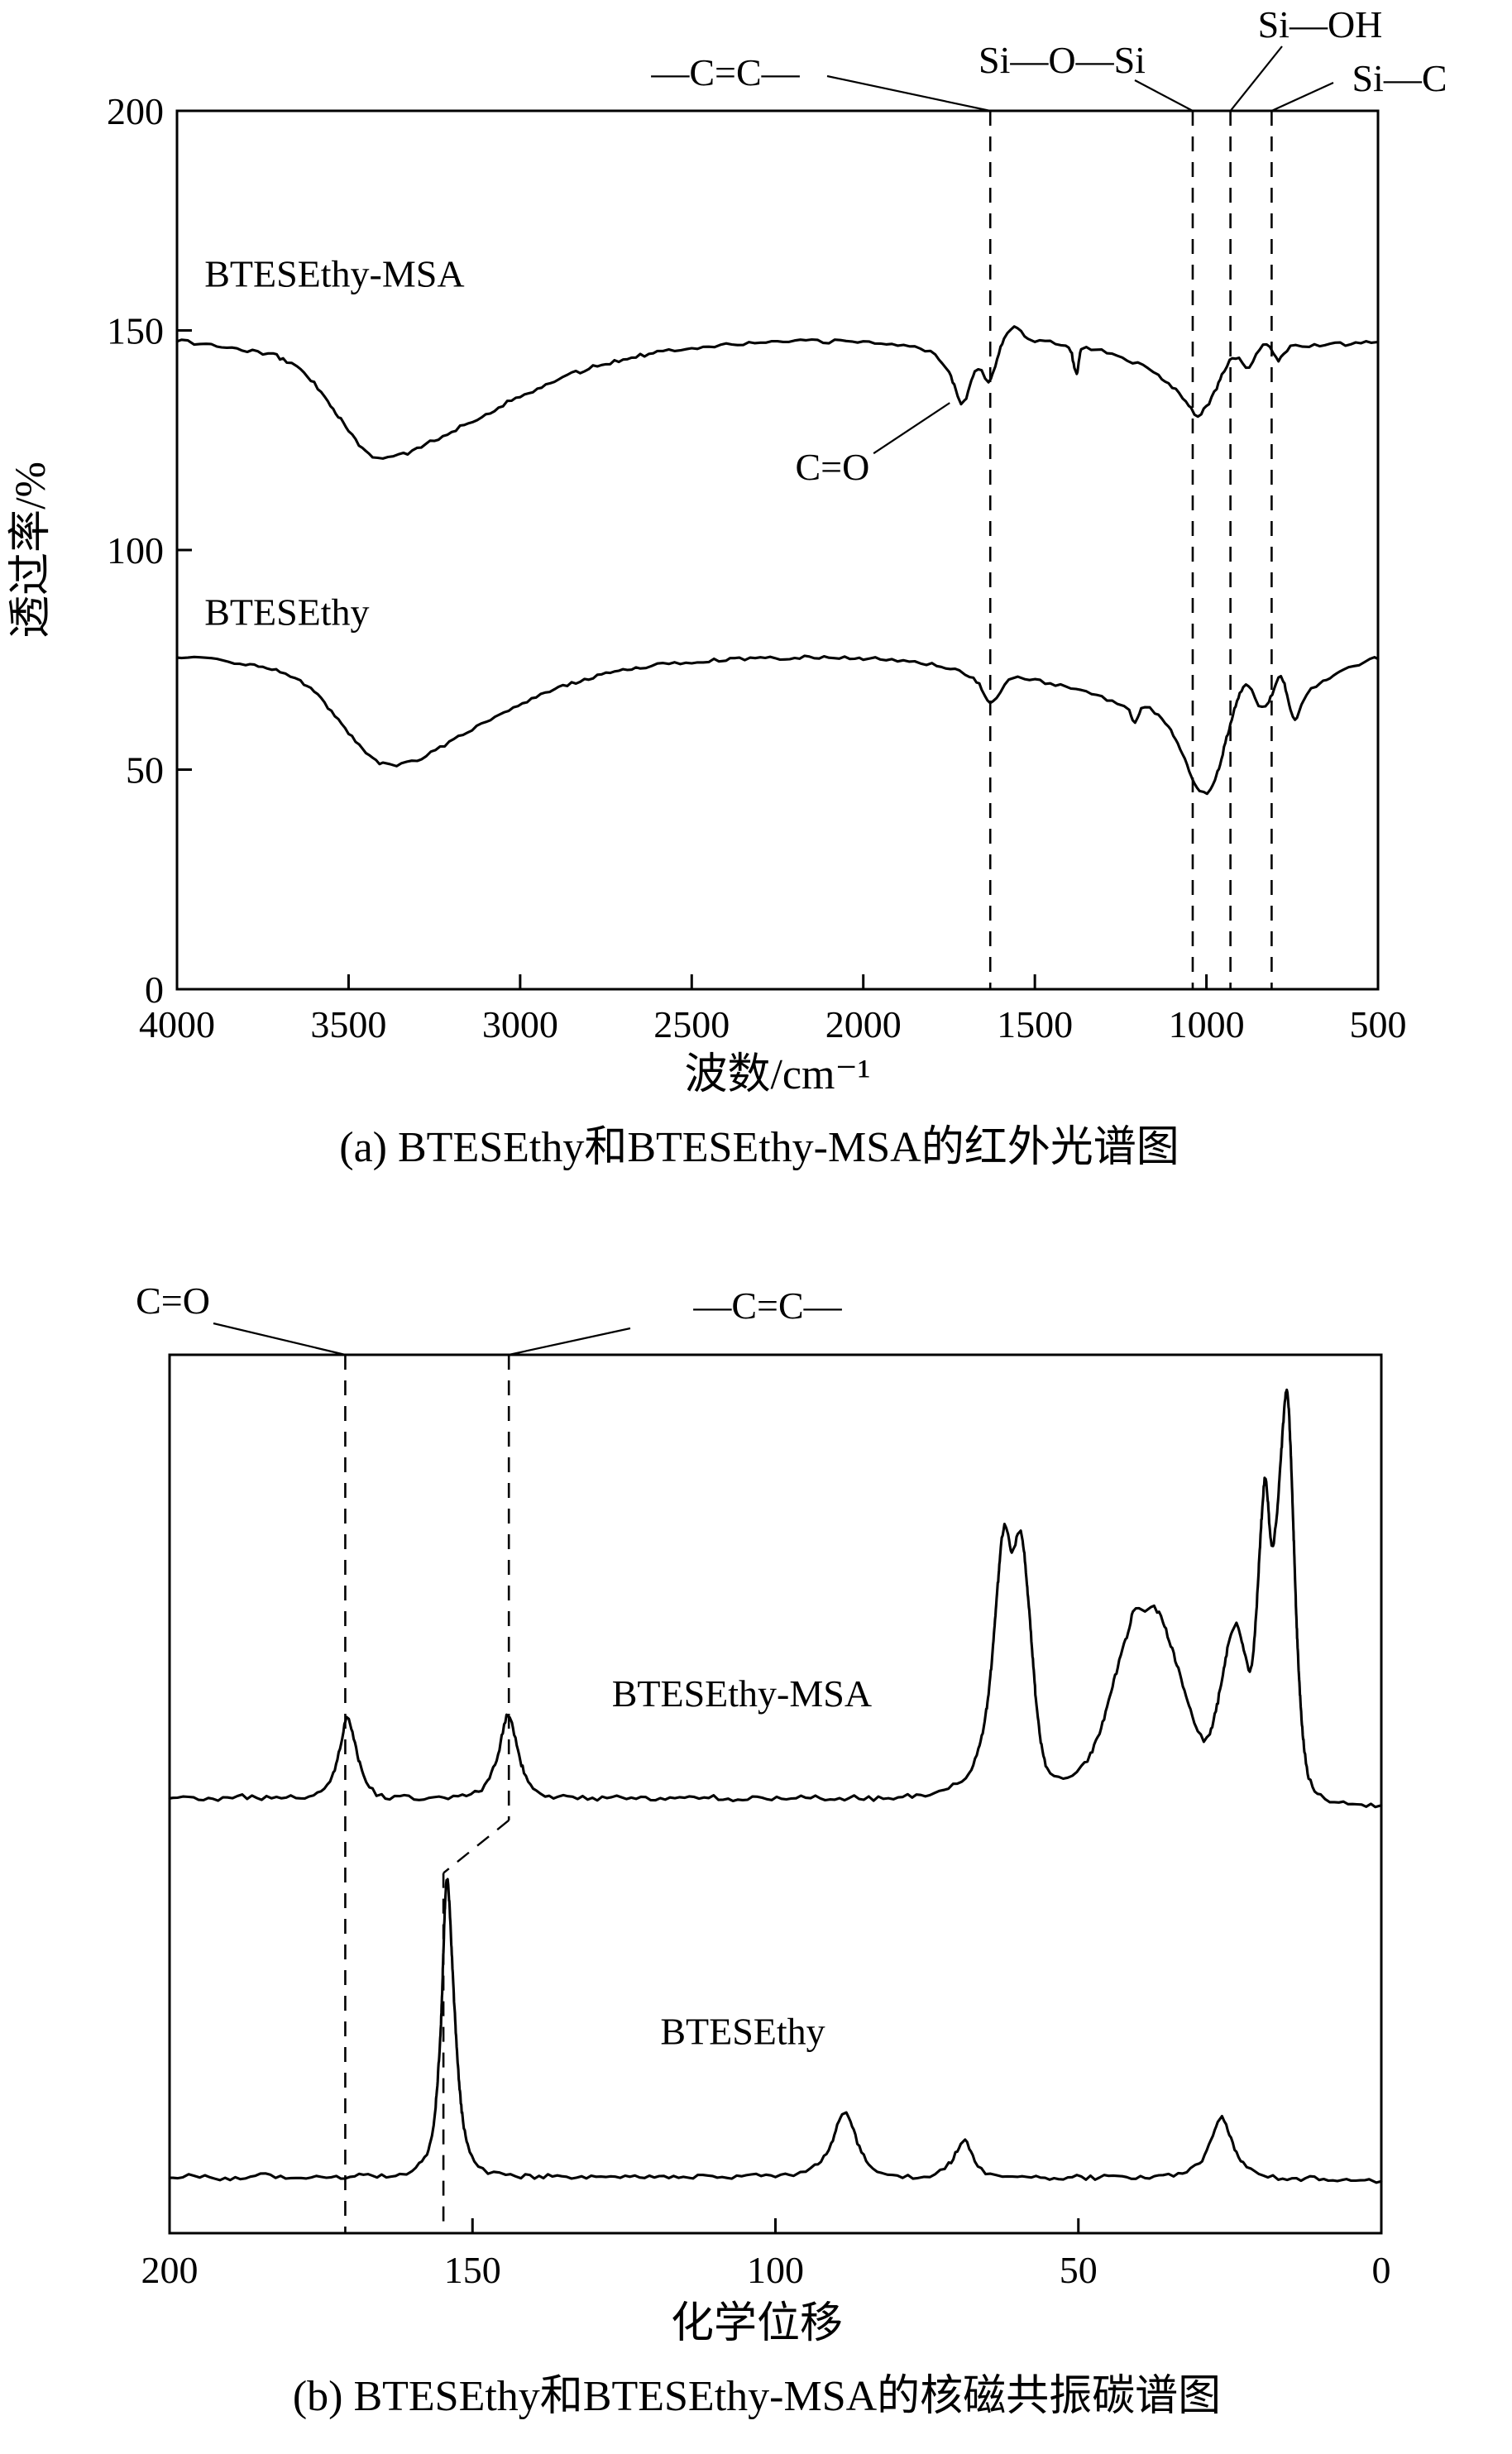 Image resolution: width=1512 pixels, height=2454 pixels. I want to click on inner-label-leader, so click(911, 429).